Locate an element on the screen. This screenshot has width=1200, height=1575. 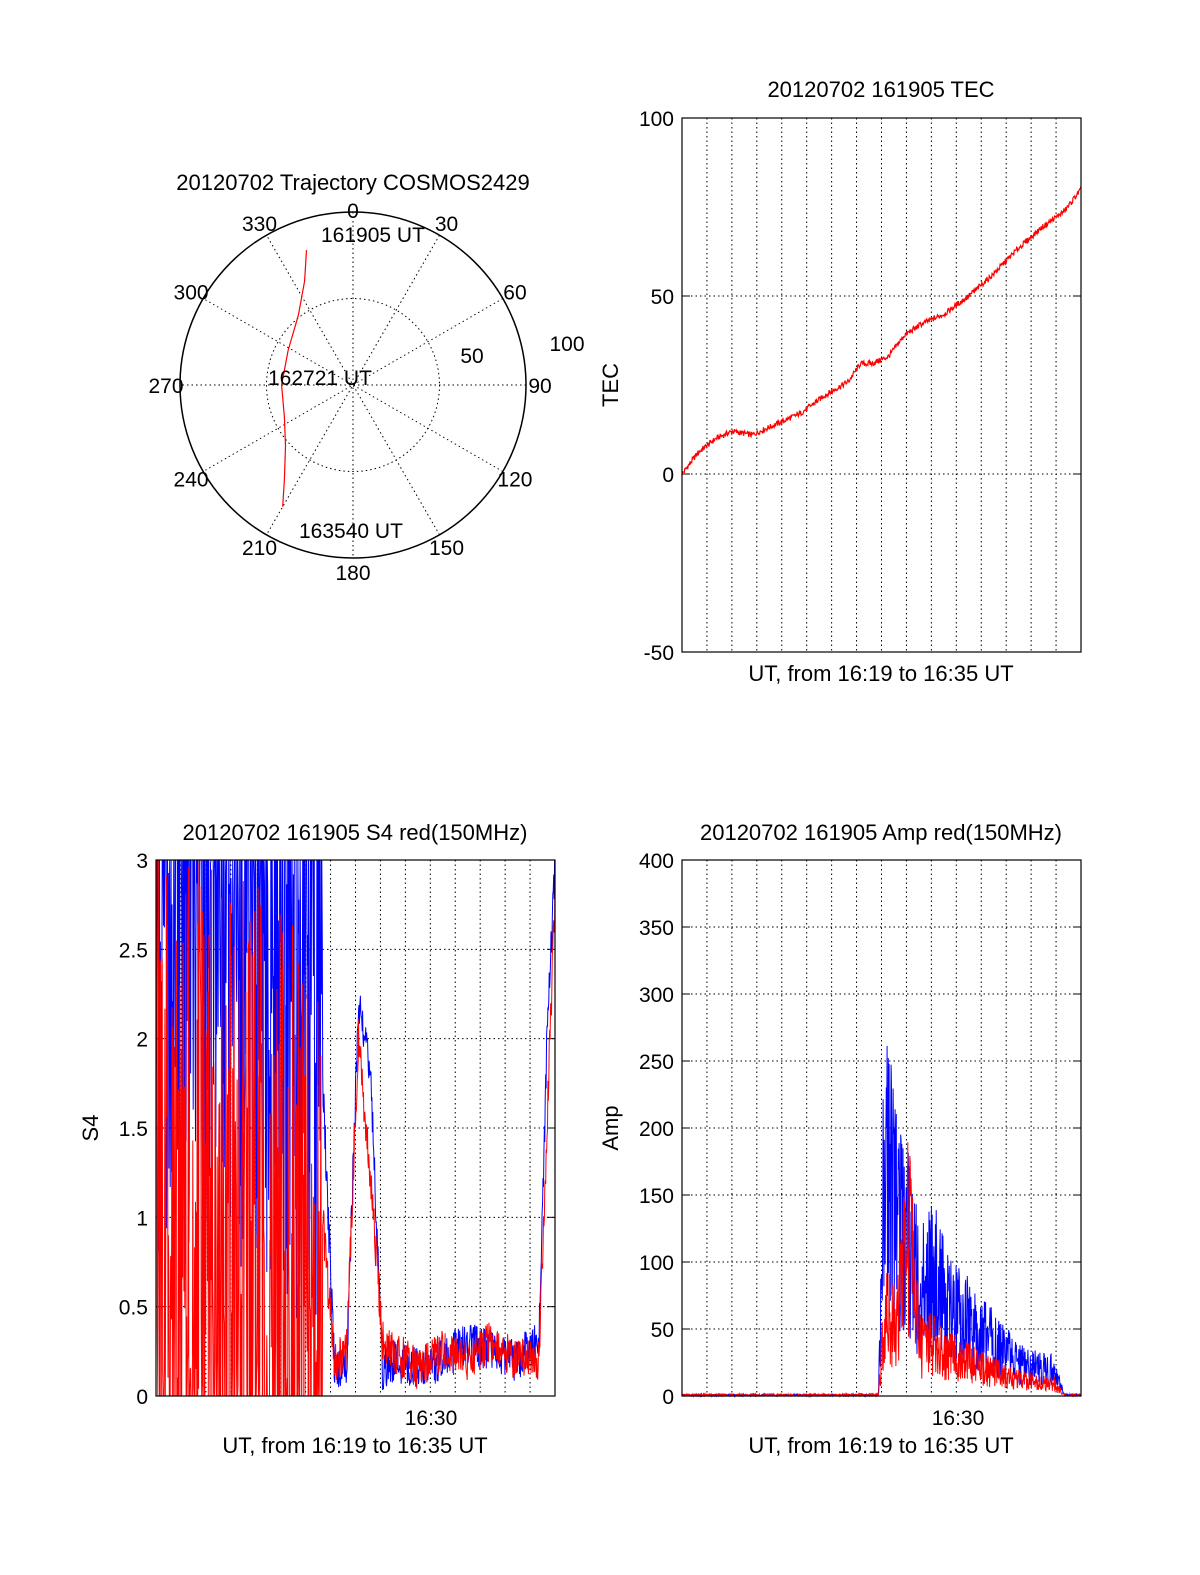
tec-series-line is located at coordinates (881, 331).